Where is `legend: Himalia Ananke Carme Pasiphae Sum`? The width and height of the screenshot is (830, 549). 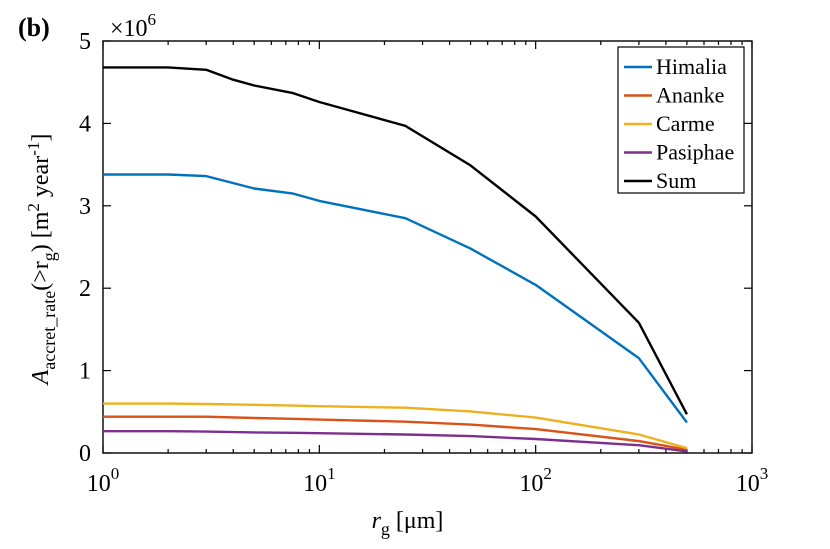 legend: Himalia Ananke Carme Pasiphae Sum is located at coordinates (681, 120).